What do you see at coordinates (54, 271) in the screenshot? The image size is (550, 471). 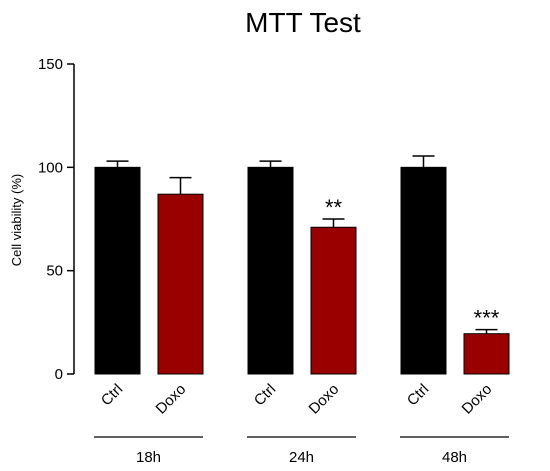 I see `y-tick-label: 50` at bounding box center [54, 271].